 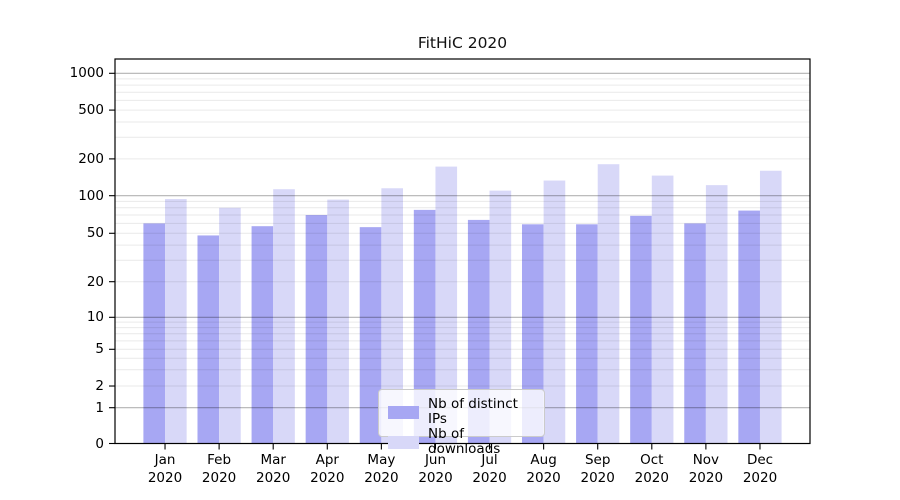 I want to click on legend-item-distinct-ips: Nb of distinct IPs, so click(x=461, y=412).